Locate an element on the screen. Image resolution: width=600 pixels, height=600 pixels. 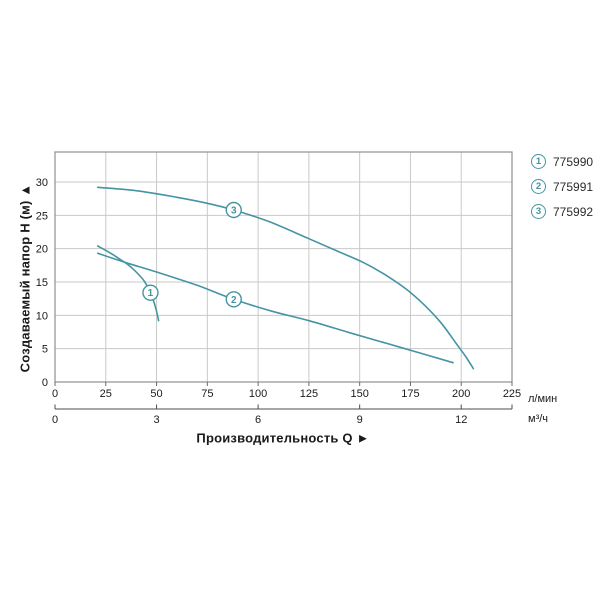
x-axis-primary: 0 25 50 75 100 125 150 175 200 225 is located at coordinates (286, 391).